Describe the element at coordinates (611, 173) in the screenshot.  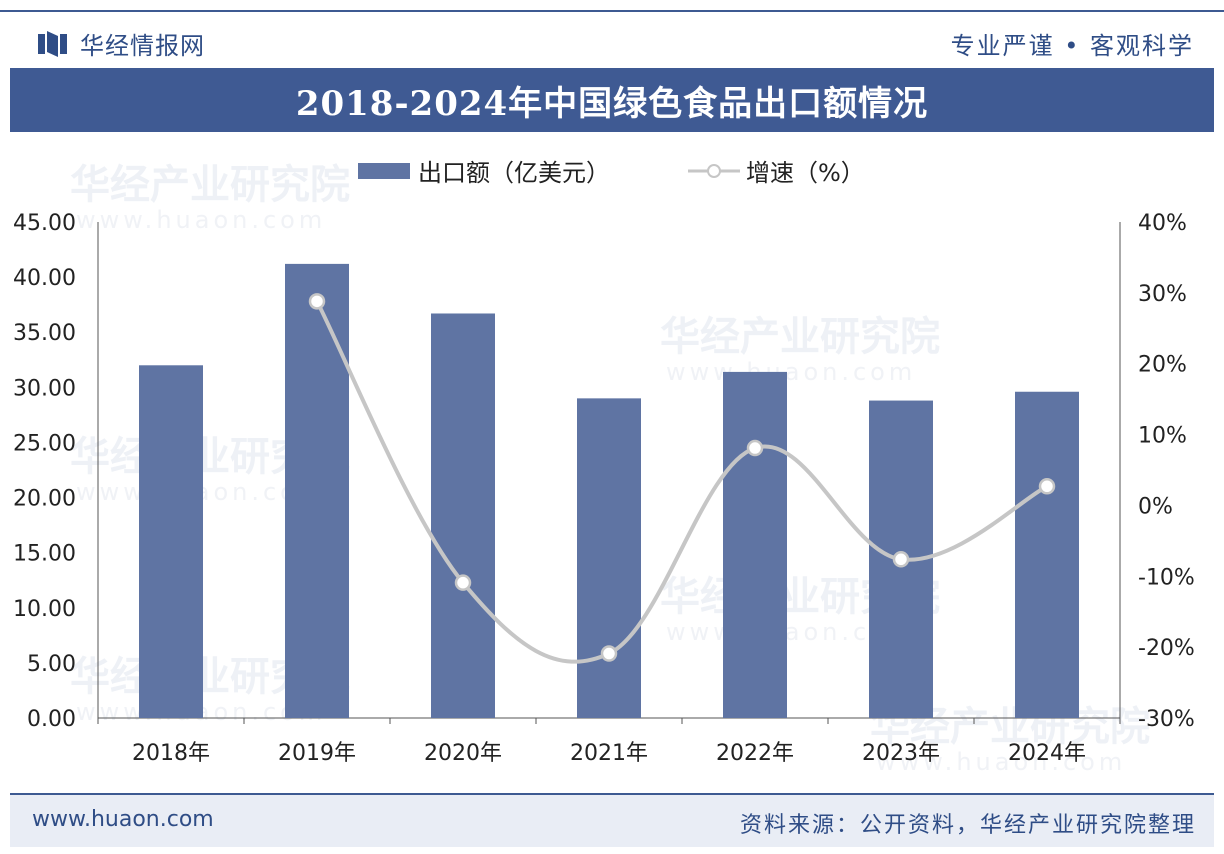
I see `legend: 出口额（亿美元） 增速（%）` at that location.